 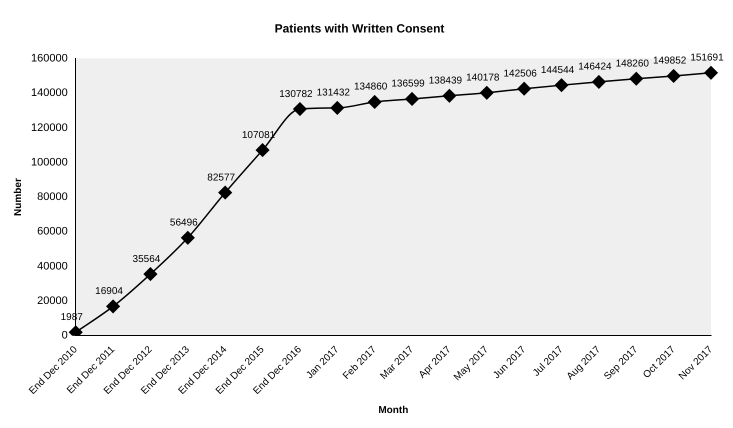 I want to click on data-label: 35564, so click(x=146, y=259).